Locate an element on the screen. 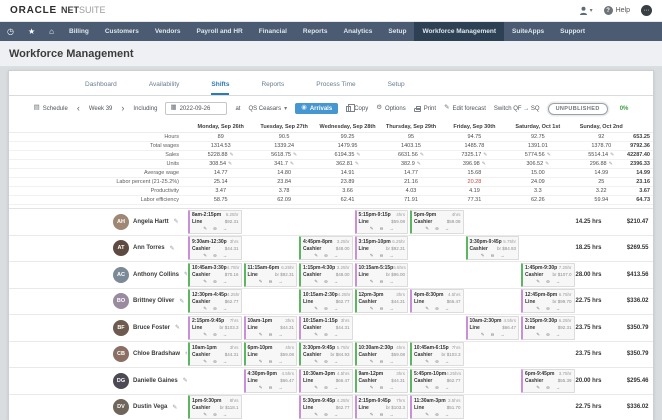 This screenshot has width=662, height=420. recents-clock-icon: ◷ is located at coordinates (10, 31).